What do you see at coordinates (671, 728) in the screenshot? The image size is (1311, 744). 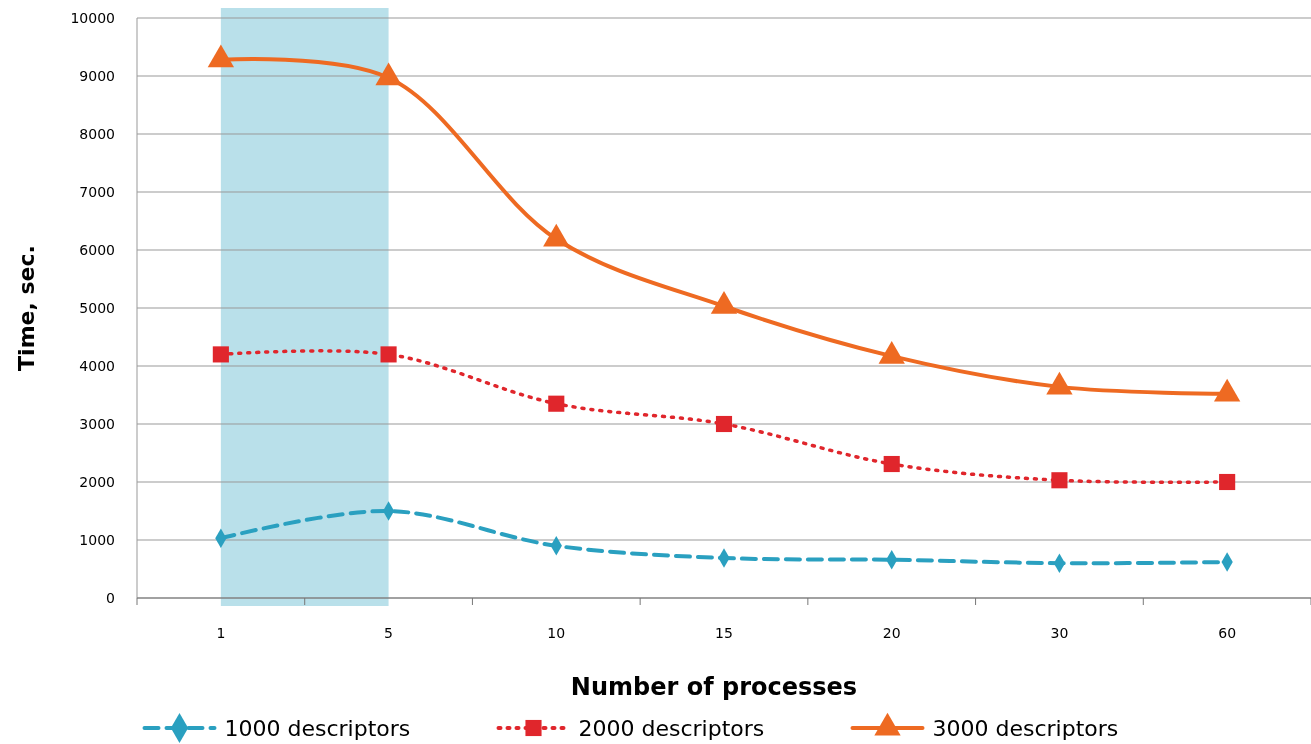 I see `legend-label: 2000 descriptors` at bounding box center [671, 728].